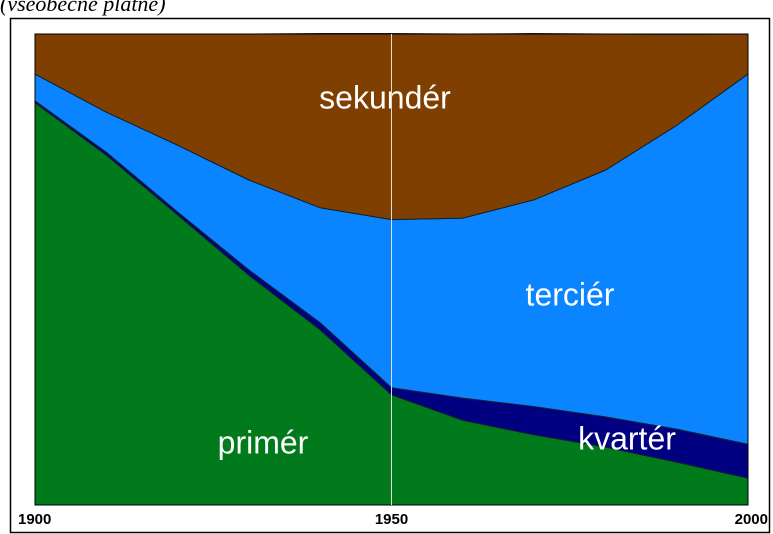  What do you see at coordinates (263, 442) in the screenshot?
I see `area-label: primér` at bounding box center [263, 442].